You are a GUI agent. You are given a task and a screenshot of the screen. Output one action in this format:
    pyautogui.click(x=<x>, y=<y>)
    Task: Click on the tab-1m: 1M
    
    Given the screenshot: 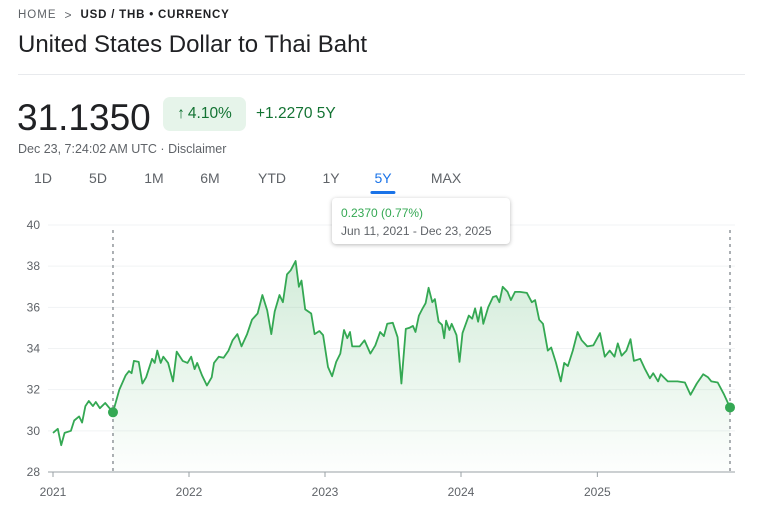 What is the action you would take?
    pyautogui.click(x=154, y=178)
    